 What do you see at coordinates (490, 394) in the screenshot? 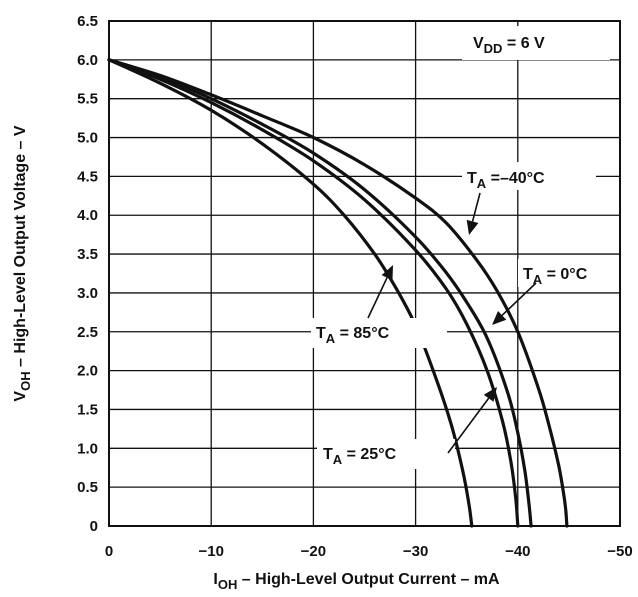
I see `annotation-ta-25c-arrow-head` at bounding box center [490, 394].